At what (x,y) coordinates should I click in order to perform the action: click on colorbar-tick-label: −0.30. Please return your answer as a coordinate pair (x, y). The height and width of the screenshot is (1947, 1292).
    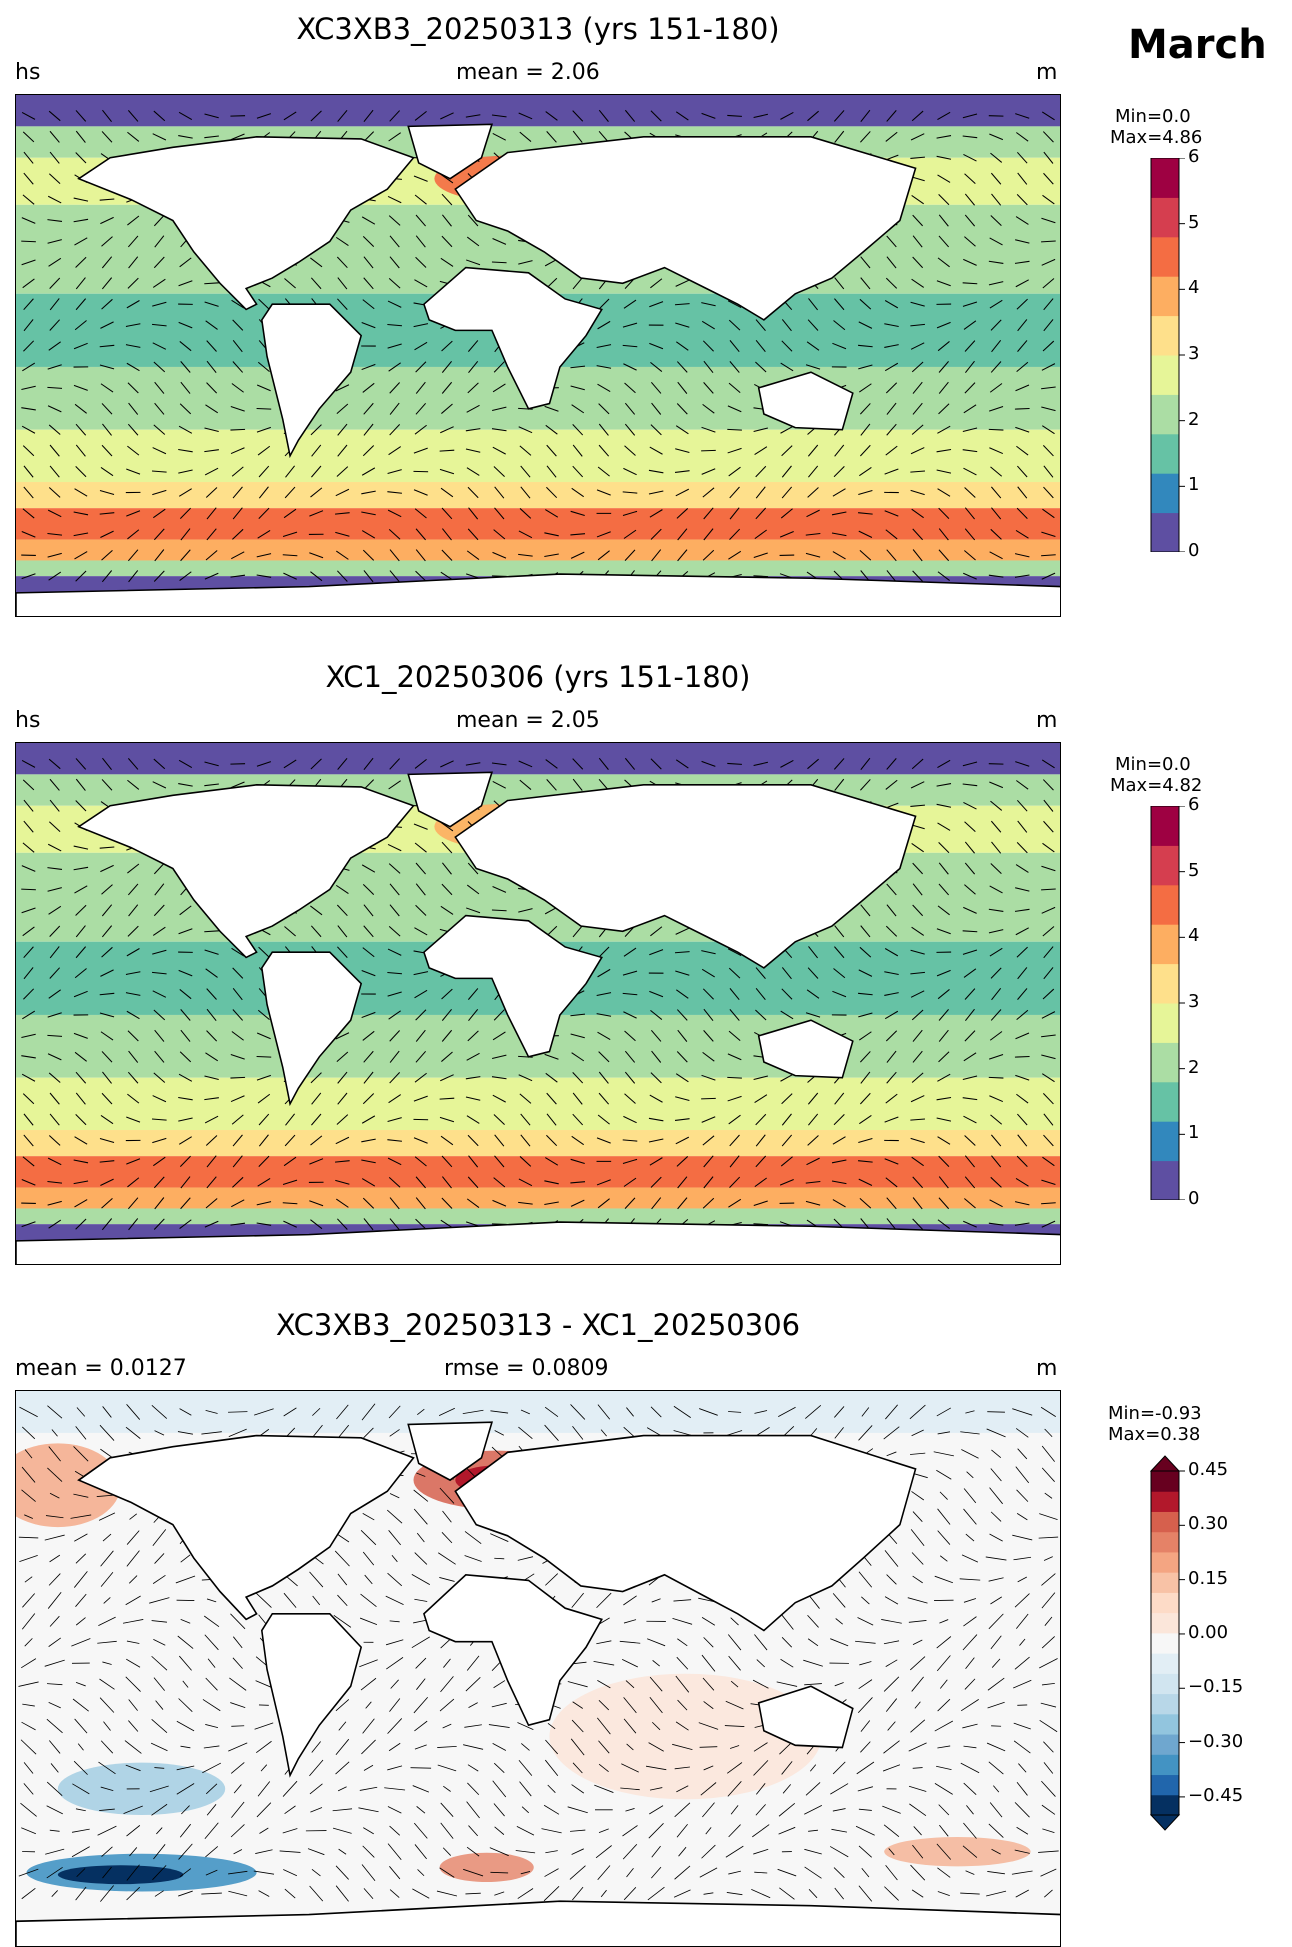
    Looking at the image, I should click on (1215, 1741).